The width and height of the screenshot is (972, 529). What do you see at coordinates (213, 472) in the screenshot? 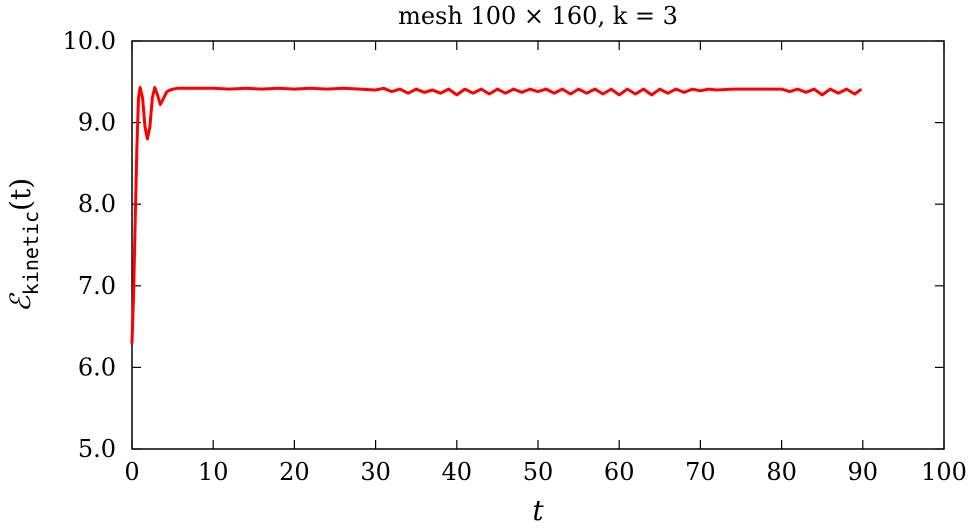
I see `x-tick-label: 10` at bounding box center [213, 472].